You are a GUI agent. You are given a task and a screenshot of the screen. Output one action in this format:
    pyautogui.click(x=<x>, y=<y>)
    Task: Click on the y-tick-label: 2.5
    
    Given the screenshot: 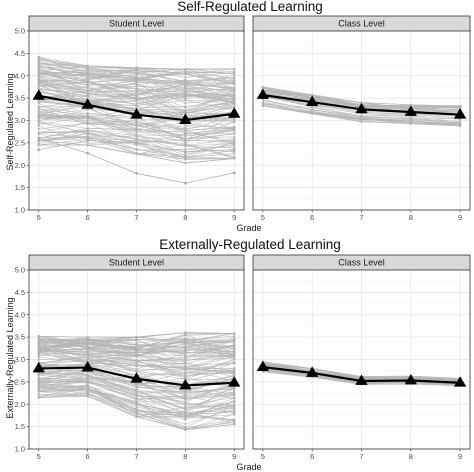 What is the action you would take?
    pyautogui.click(x=20, y=142)
    